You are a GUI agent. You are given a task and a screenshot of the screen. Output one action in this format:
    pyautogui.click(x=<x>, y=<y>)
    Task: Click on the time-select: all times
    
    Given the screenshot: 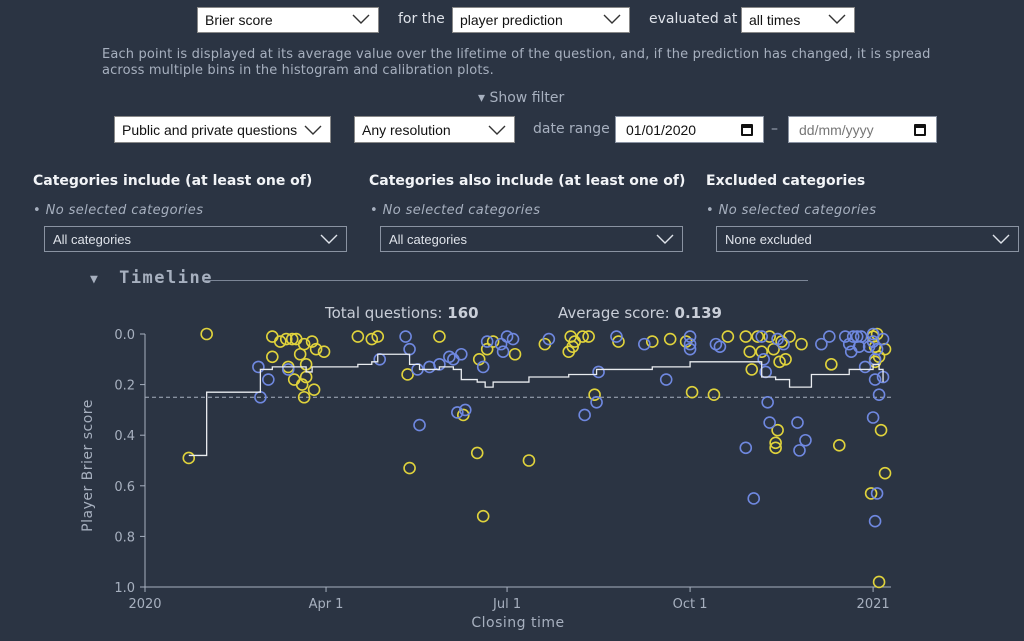 What is the action you would take?
    pyautogui.click(x=798, y=20)
    